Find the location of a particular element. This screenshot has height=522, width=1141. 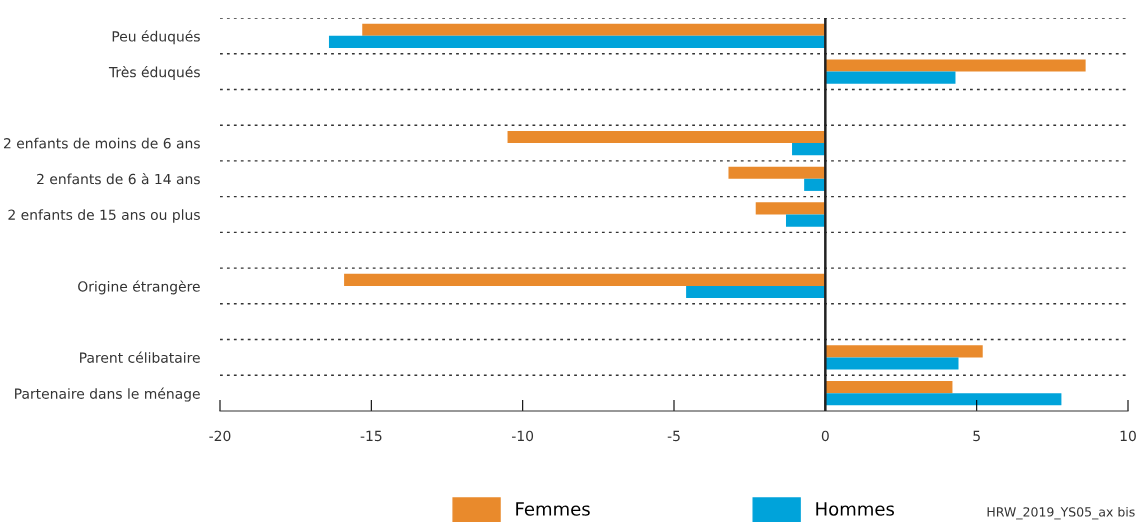

y-tick-label: Très éduqués is located at coordinates (154, 73).